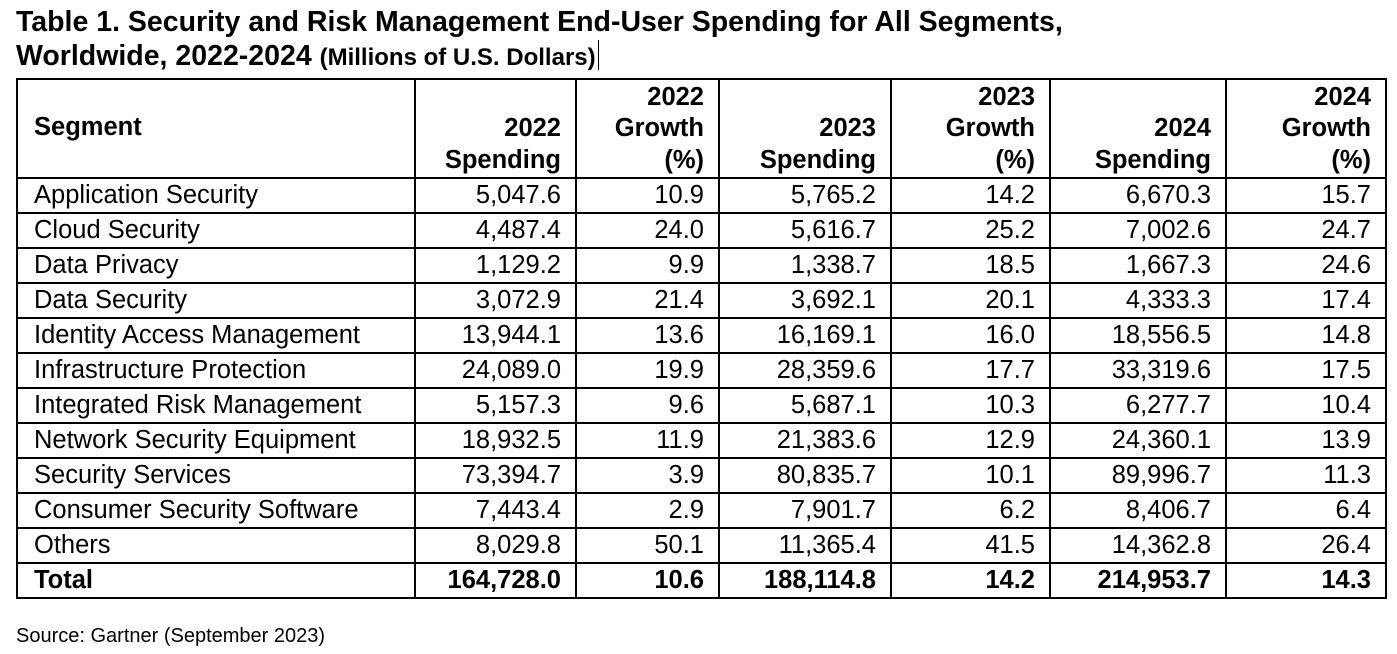 The height and width of the screenshot is (654, 1397). Describe the element at coordinates (647, 580) in the screenshot. I see `value-cell: 10.6` at that location.